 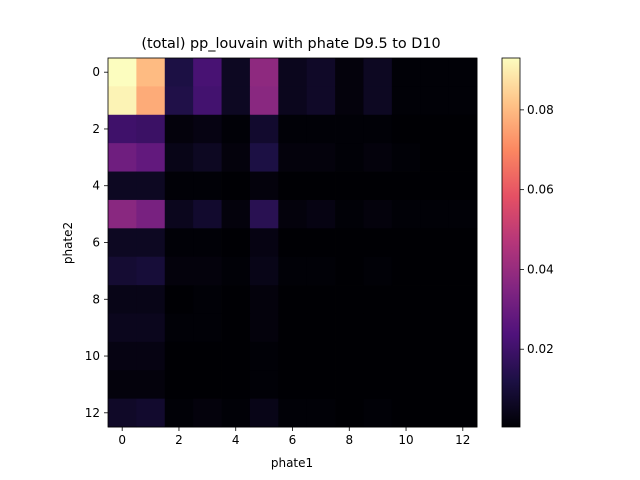 What do you see at coordinates (540, 190) in the screenshot?
I see `colorbar-tick-label: 0.06` at bounding box center [540, 190].